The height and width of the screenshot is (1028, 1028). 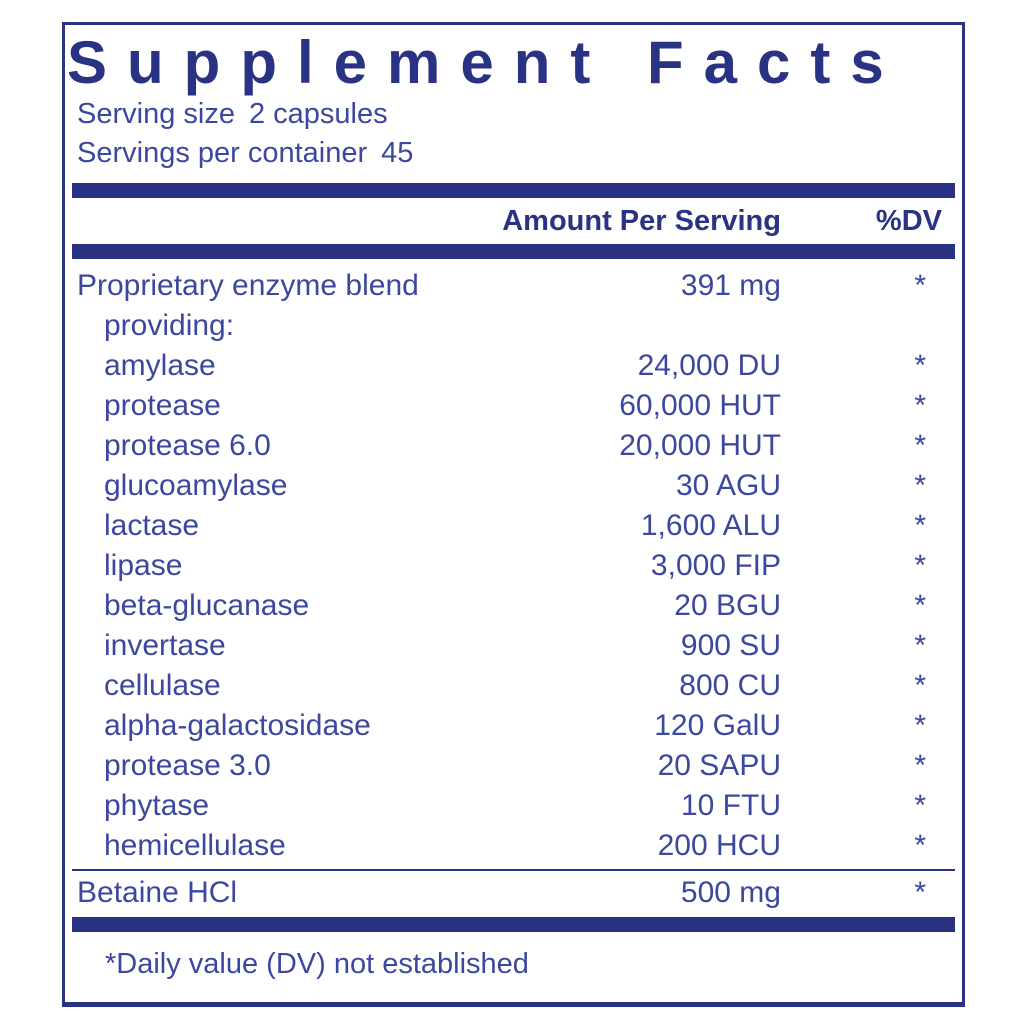 I want to click on serving-size-label: Serving size, so click(x=156, y=114).